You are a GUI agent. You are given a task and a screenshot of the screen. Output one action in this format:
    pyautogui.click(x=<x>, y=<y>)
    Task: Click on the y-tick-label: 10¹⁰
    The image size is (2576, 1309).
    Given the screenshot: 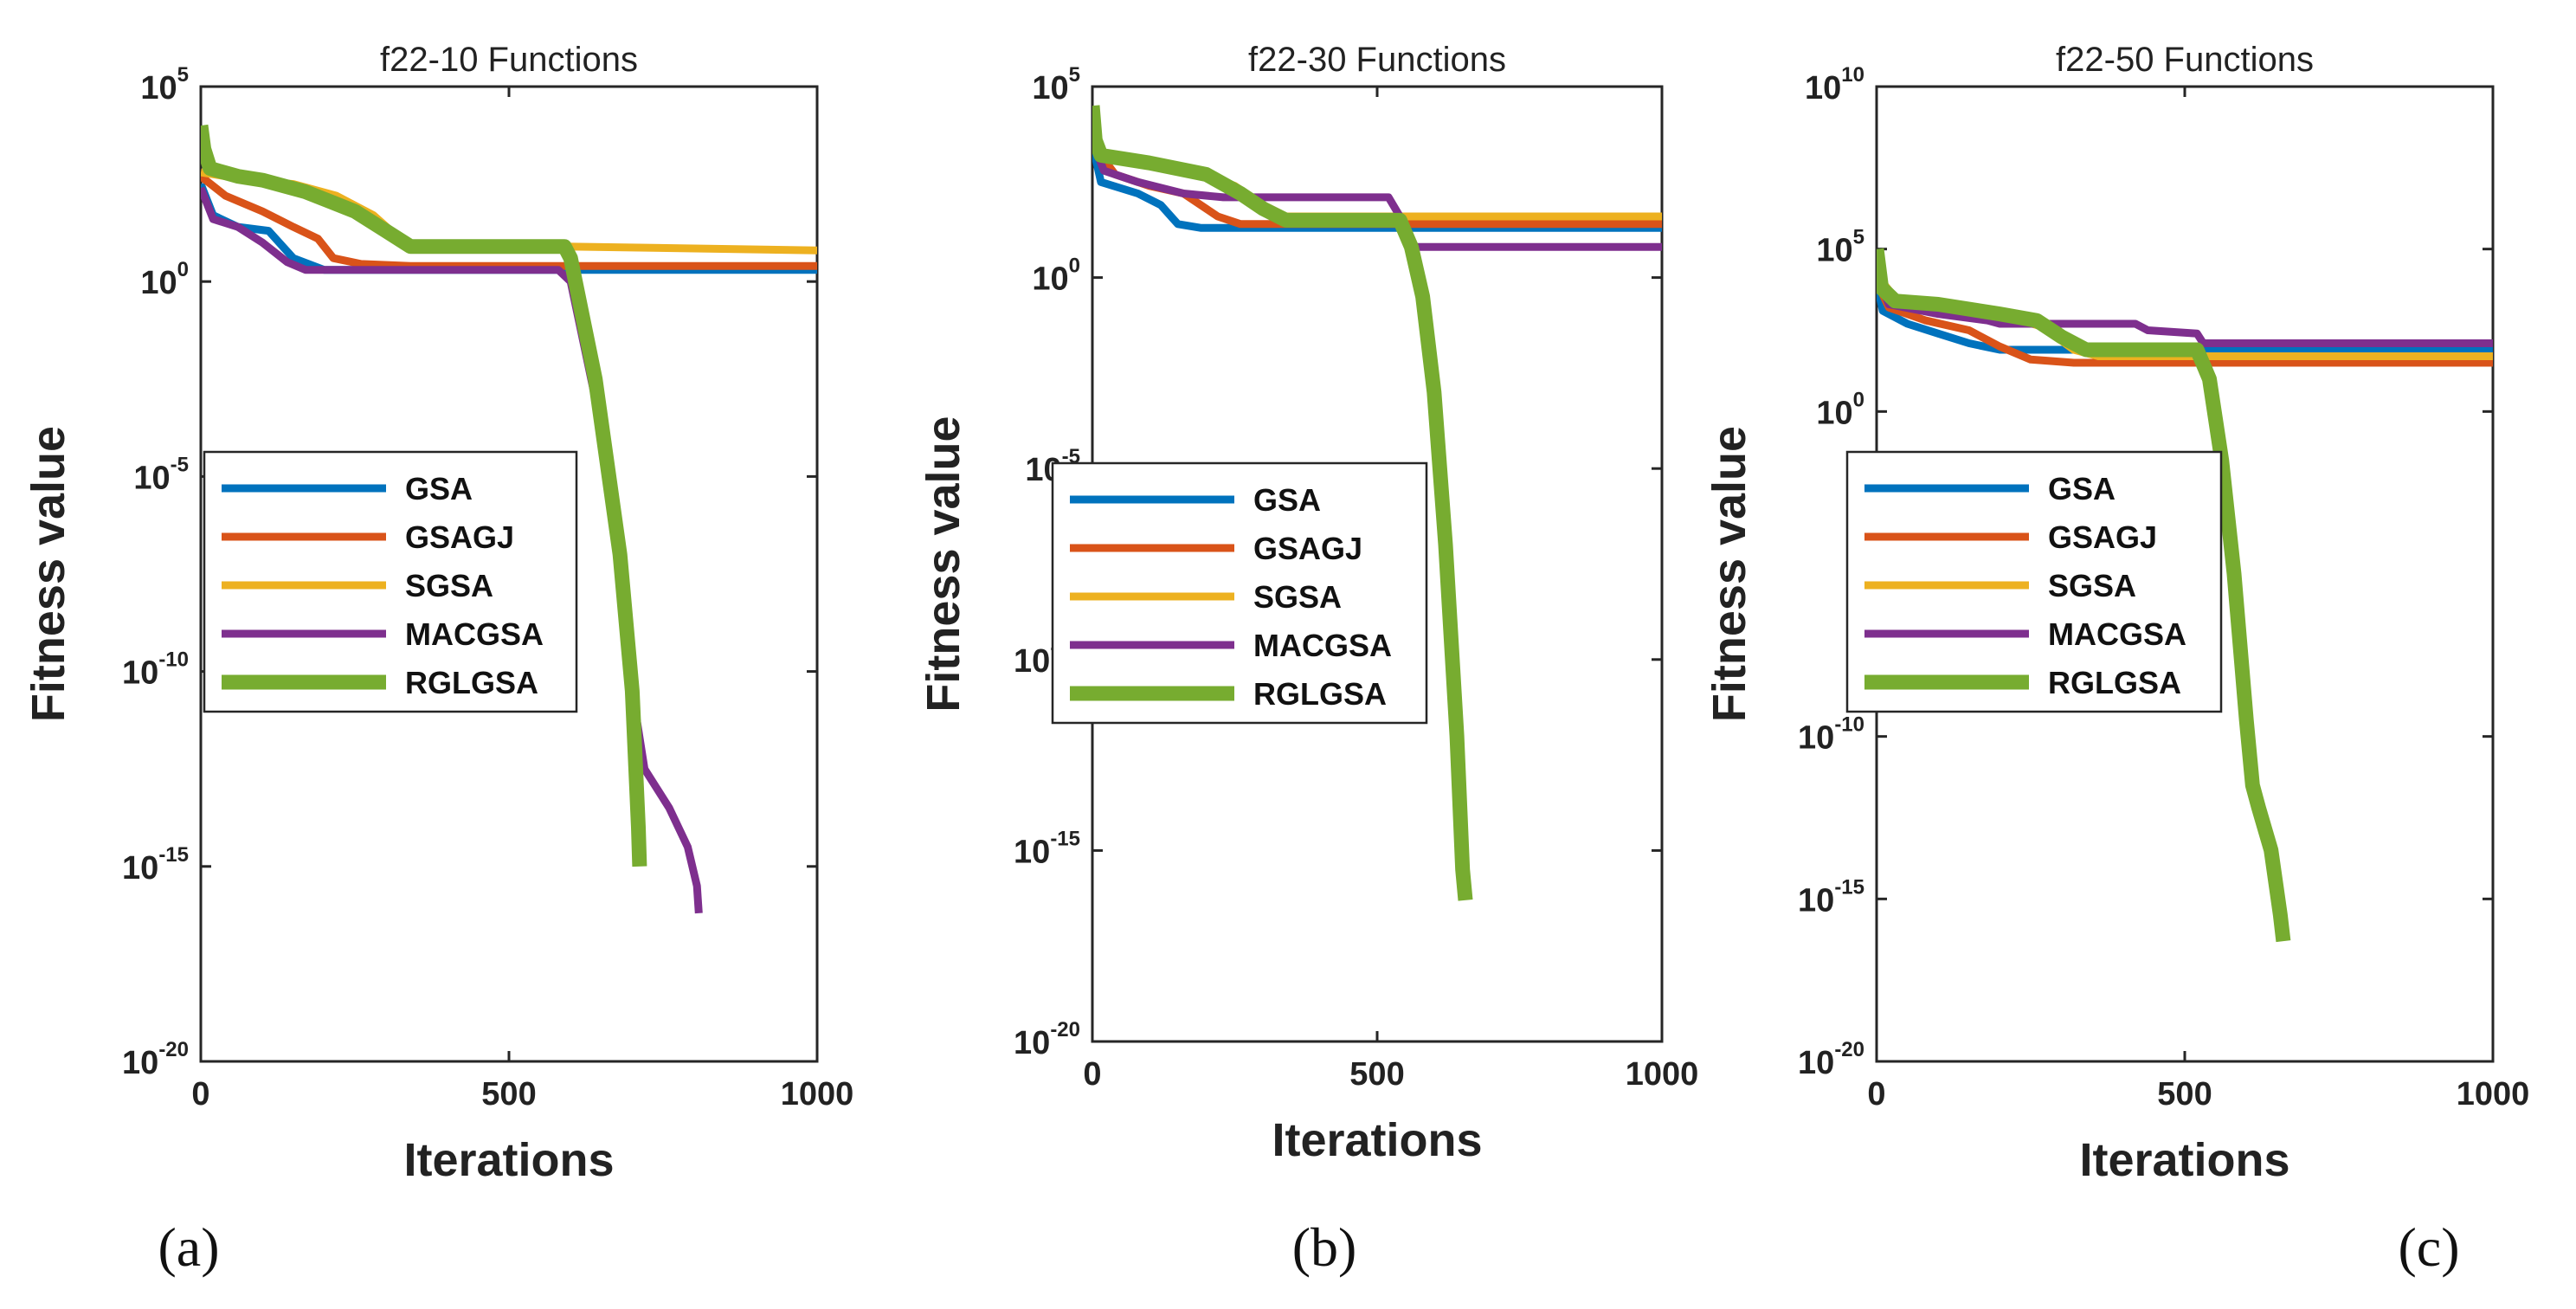 What is the action you would take?
    pyautogui.click(x=1834, y=84)
    